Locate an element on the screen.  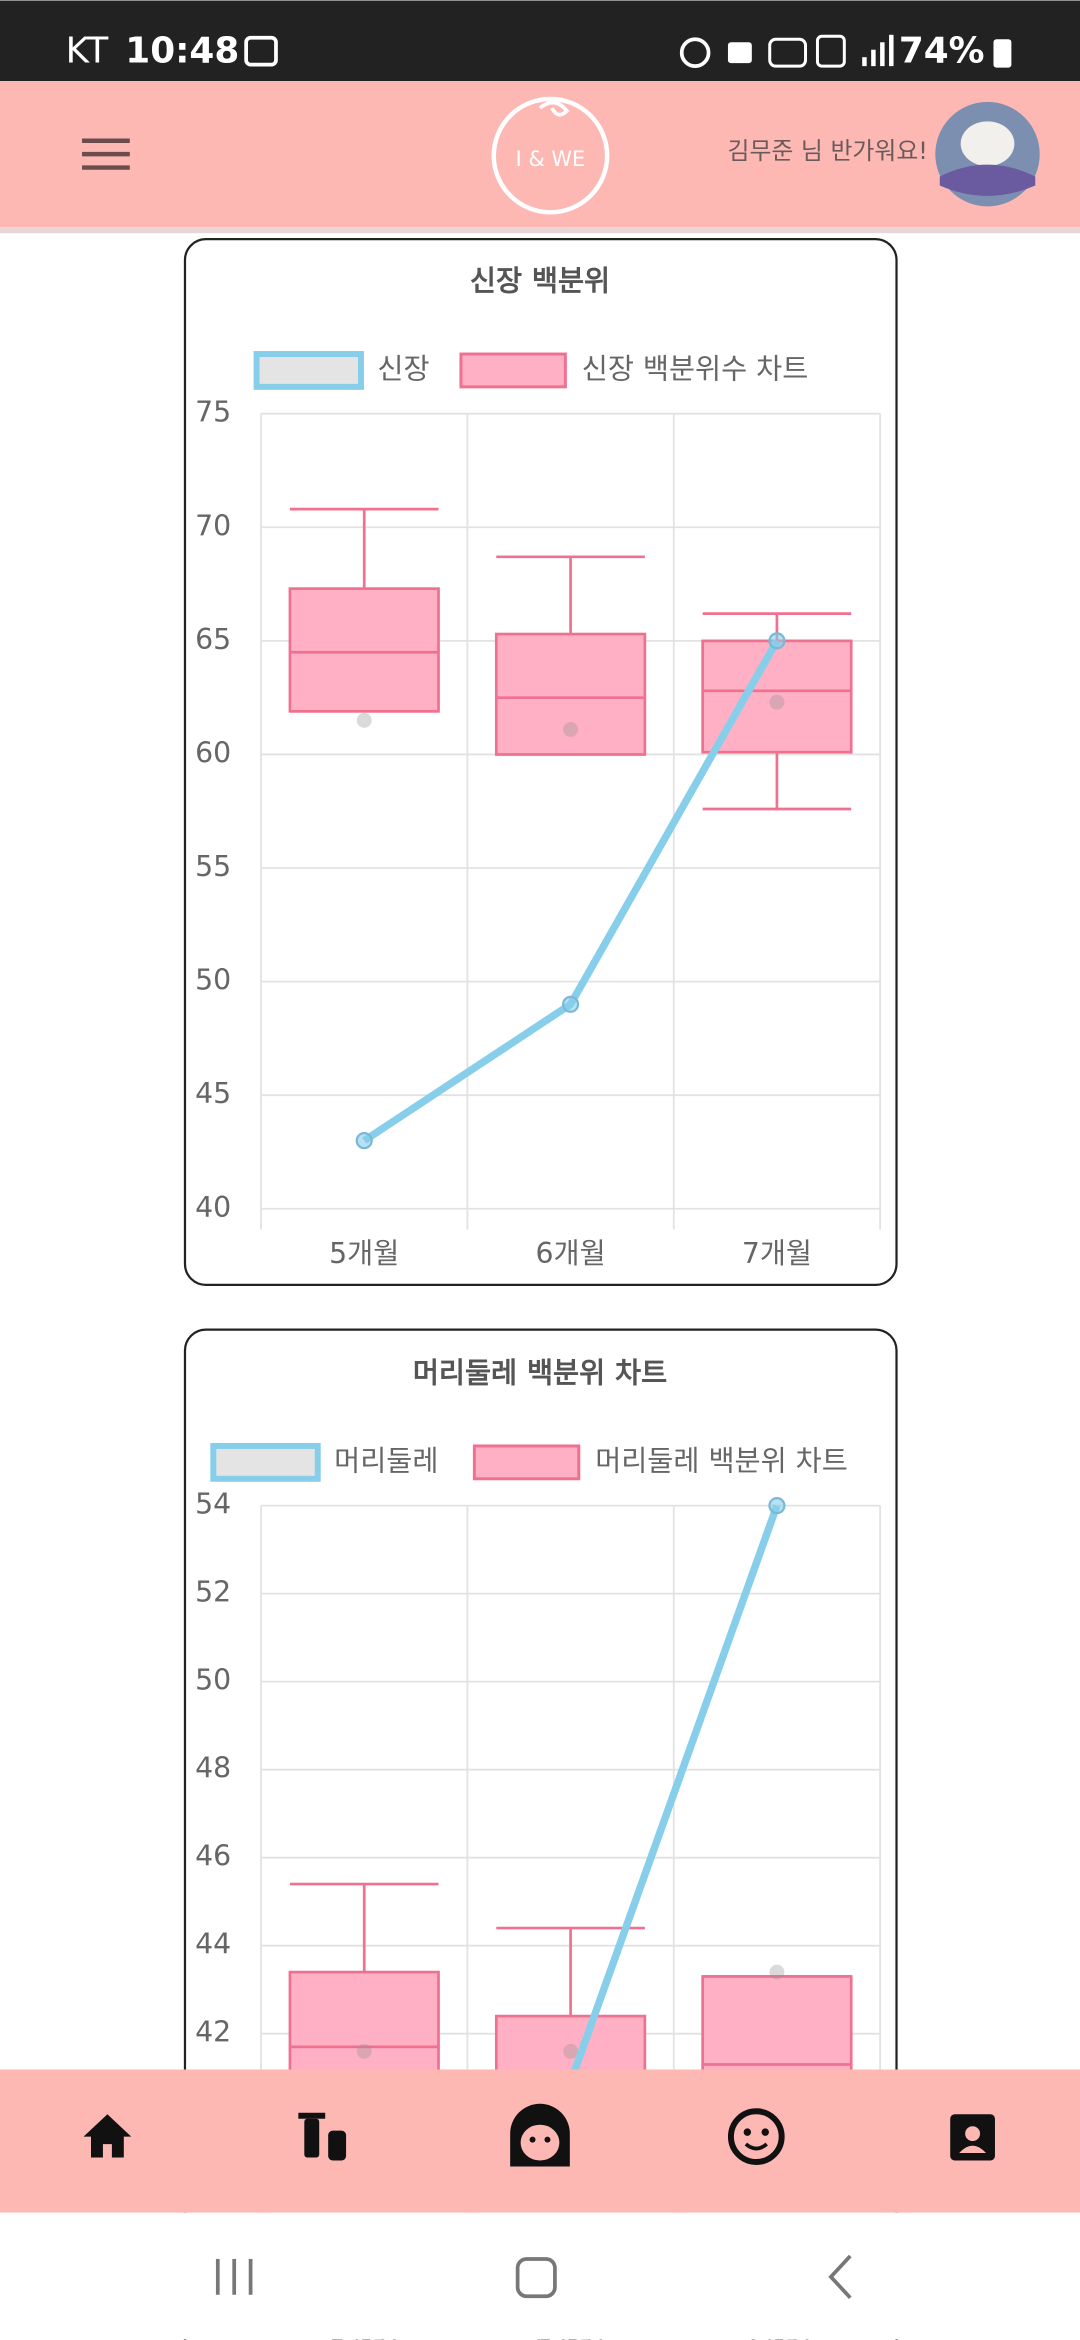
y-tick-label: 40 is located at coordinates (213, 1207).